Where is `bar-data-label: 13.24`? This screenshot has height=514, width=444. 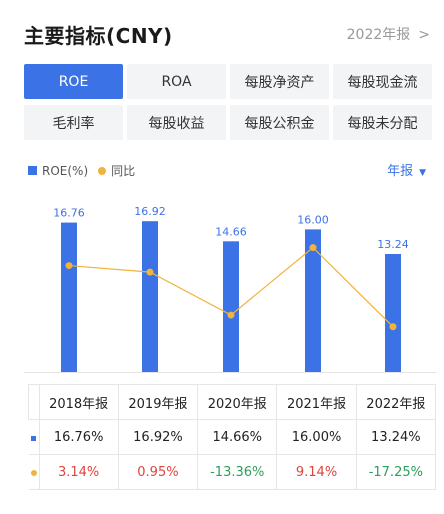
bar-data-label: 13.24 is located at coordinates (393, 244).